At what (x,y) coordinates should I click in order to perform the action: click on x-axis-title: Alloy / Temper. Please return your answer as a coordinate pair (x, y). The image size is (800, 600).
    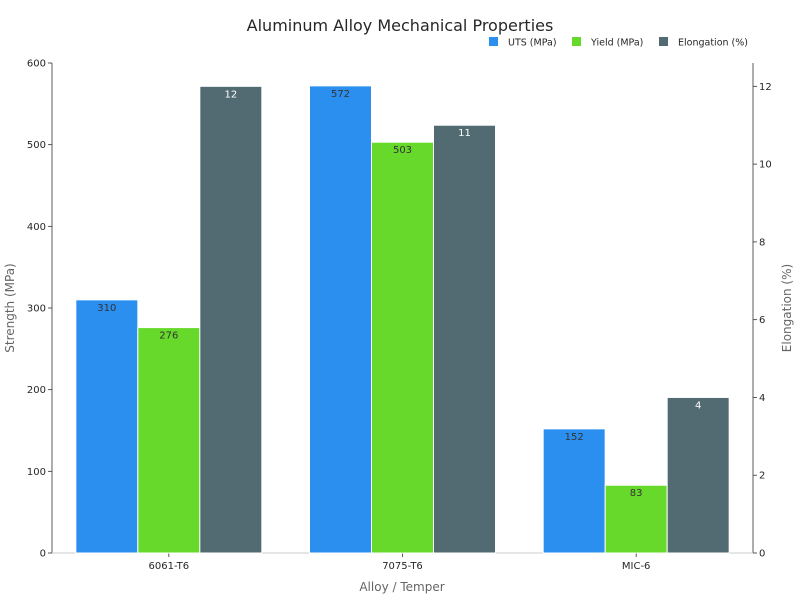
    Looking at the image, I should click on (401, 587).